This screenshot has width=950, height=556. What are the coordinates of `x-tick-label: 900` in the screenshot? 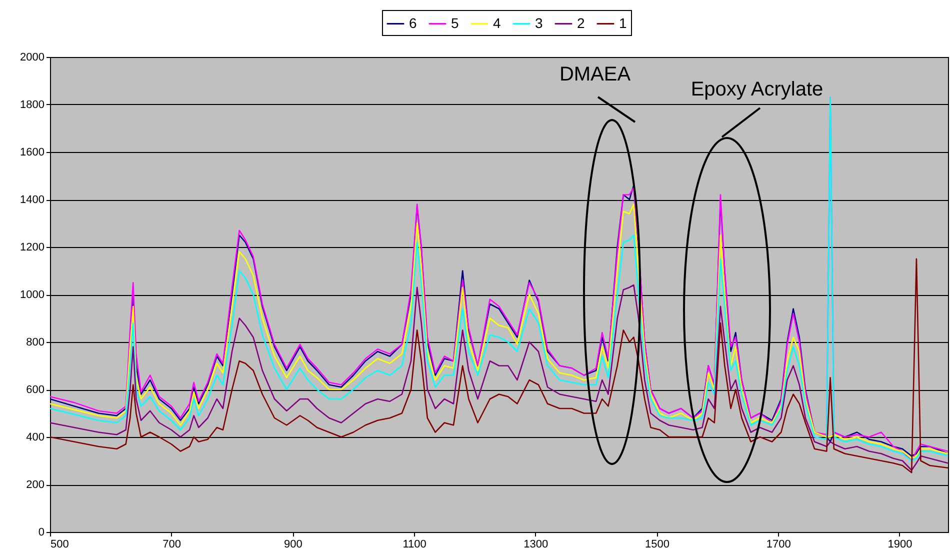 It's located at (293, 544).